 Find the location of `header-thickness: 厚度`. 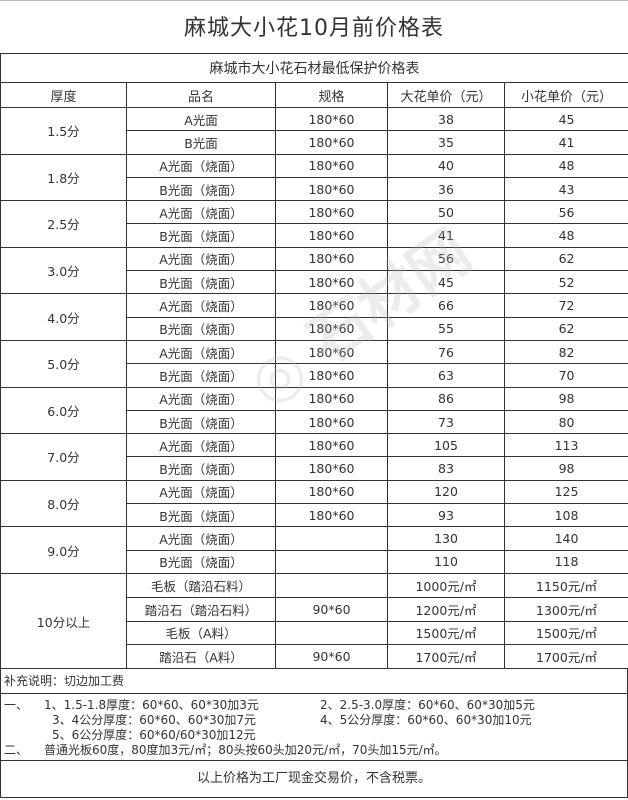

header-thickness: 厚度 is located at coordinates (63, 95).